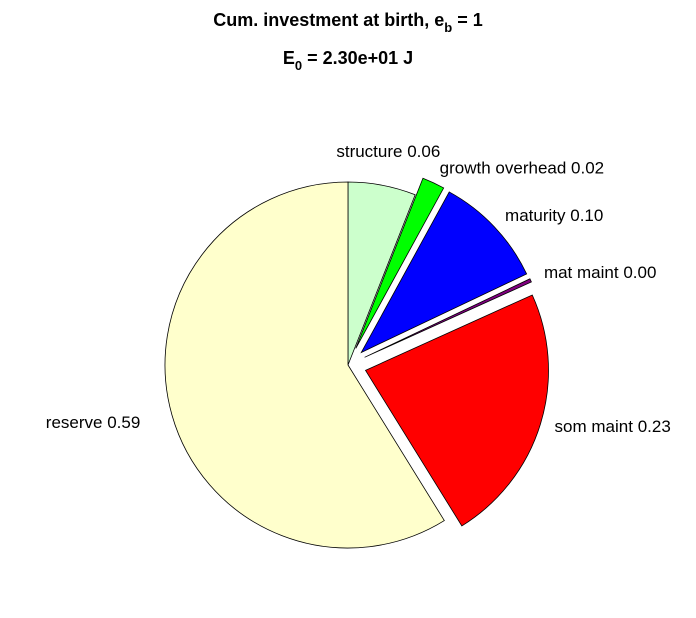 The image size is (696, 618). I want to click on slice-label-value: 0.23, so click(654, 426).